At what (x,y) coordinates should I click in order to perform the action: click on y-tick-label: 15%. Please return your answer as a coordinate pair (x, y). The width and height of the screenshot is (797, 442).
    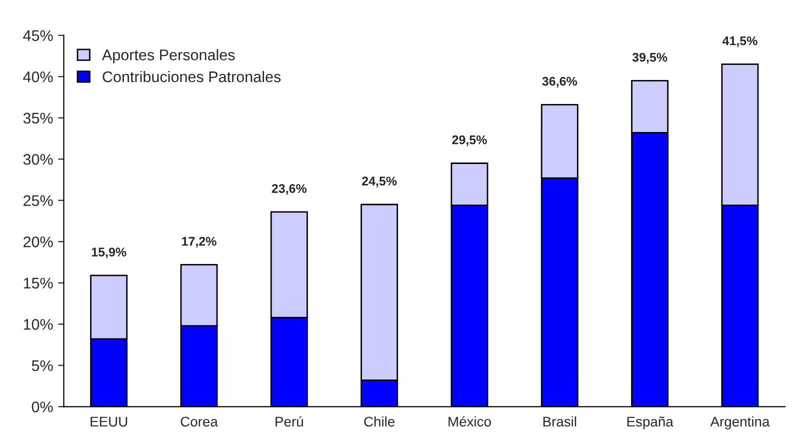
    Looking at the image, I should click on (38, 283).